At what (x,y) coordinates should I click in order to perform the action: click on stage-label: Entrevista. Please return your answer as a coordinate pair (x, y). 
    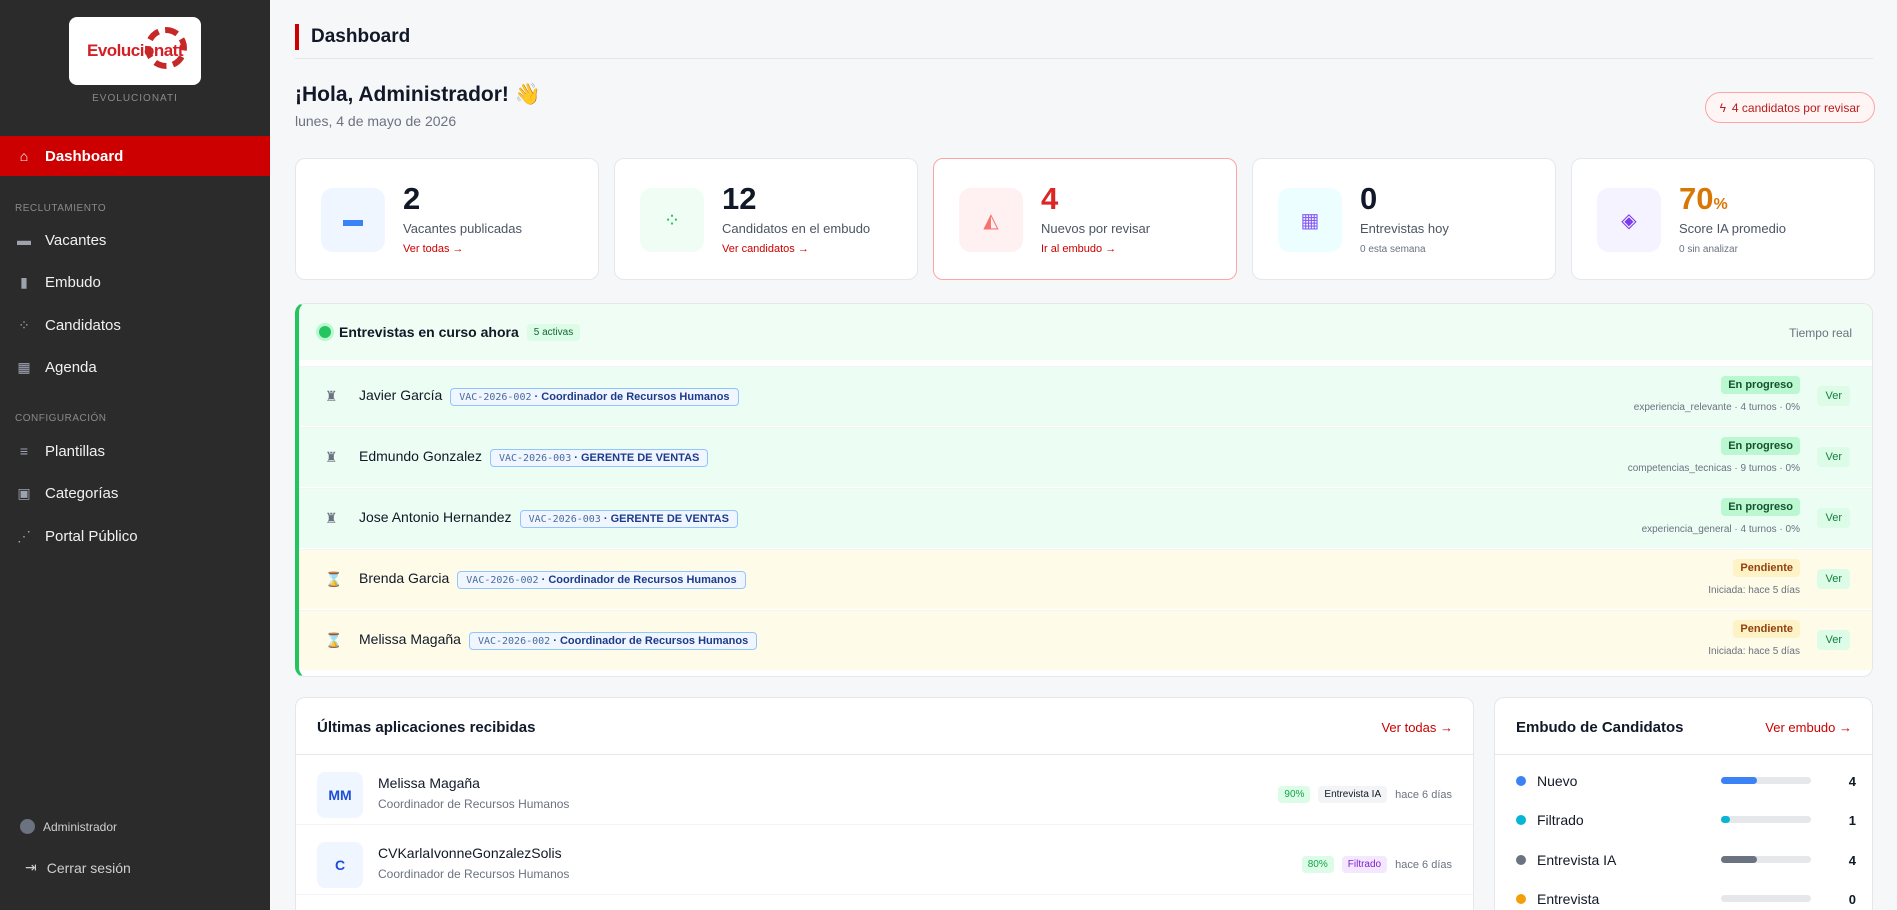
    Looking at the image, I should click on (1568, 899).